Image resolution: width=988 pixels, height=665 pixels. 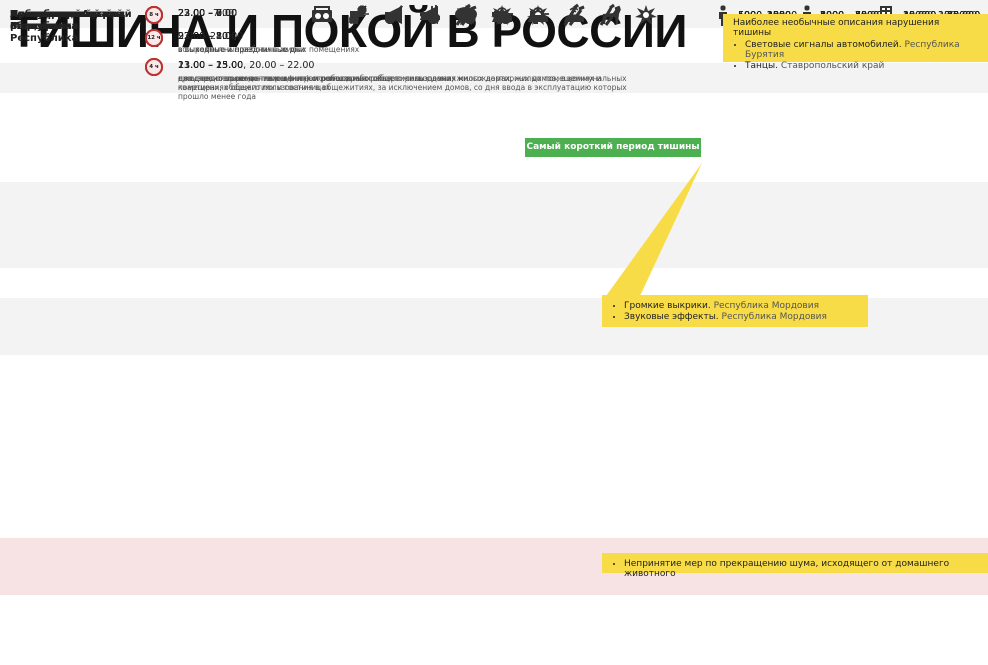 I want to click on quiet-time: 9.00 – 22.00, so click(x=208, y=36).